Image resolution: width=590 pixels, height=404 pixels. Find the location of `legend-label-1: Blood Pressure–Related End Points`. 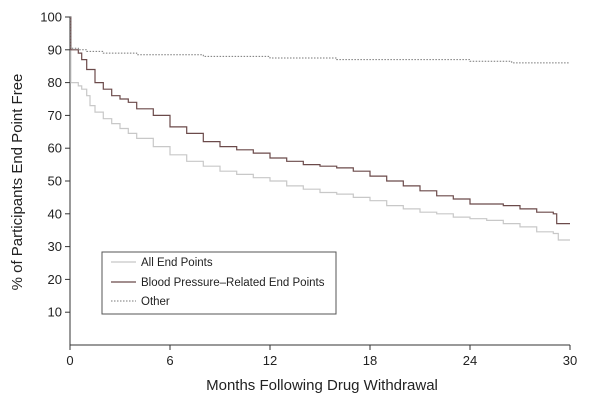

legend-label-1: Blood Pressure–Related End Points is located at coordinates (233, 283).